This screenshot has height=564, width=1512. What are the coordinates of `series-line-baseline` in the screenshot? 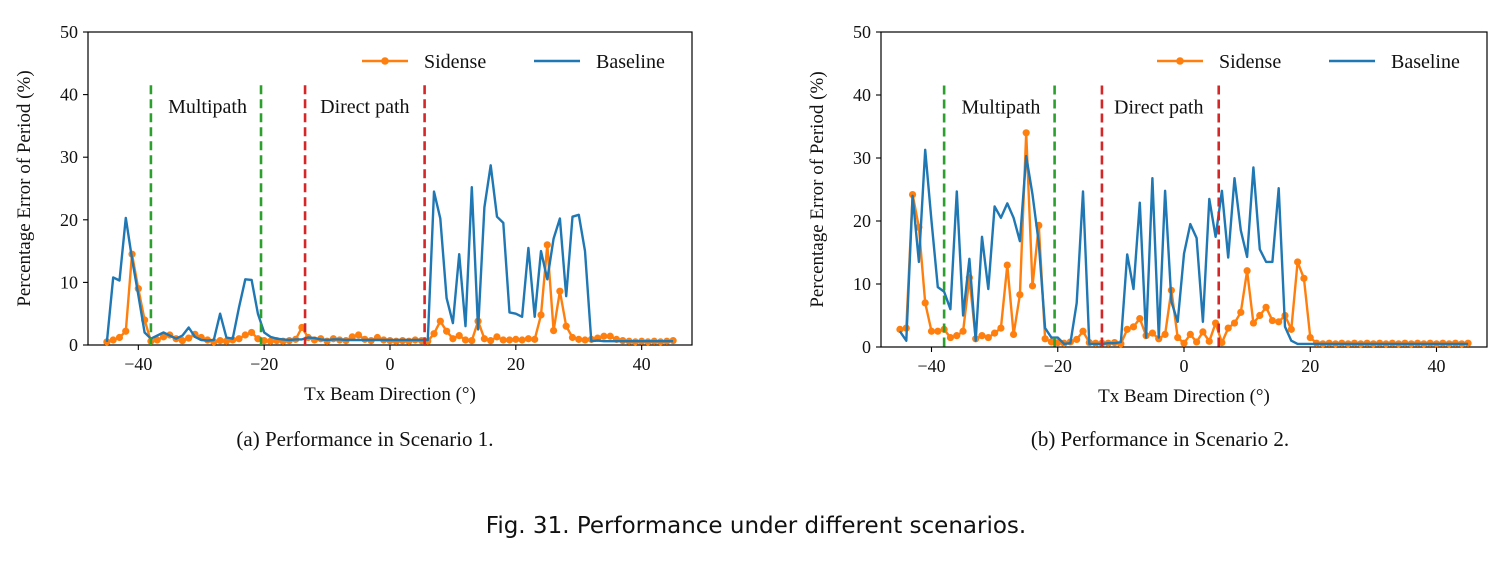 It's located at (389, 253).